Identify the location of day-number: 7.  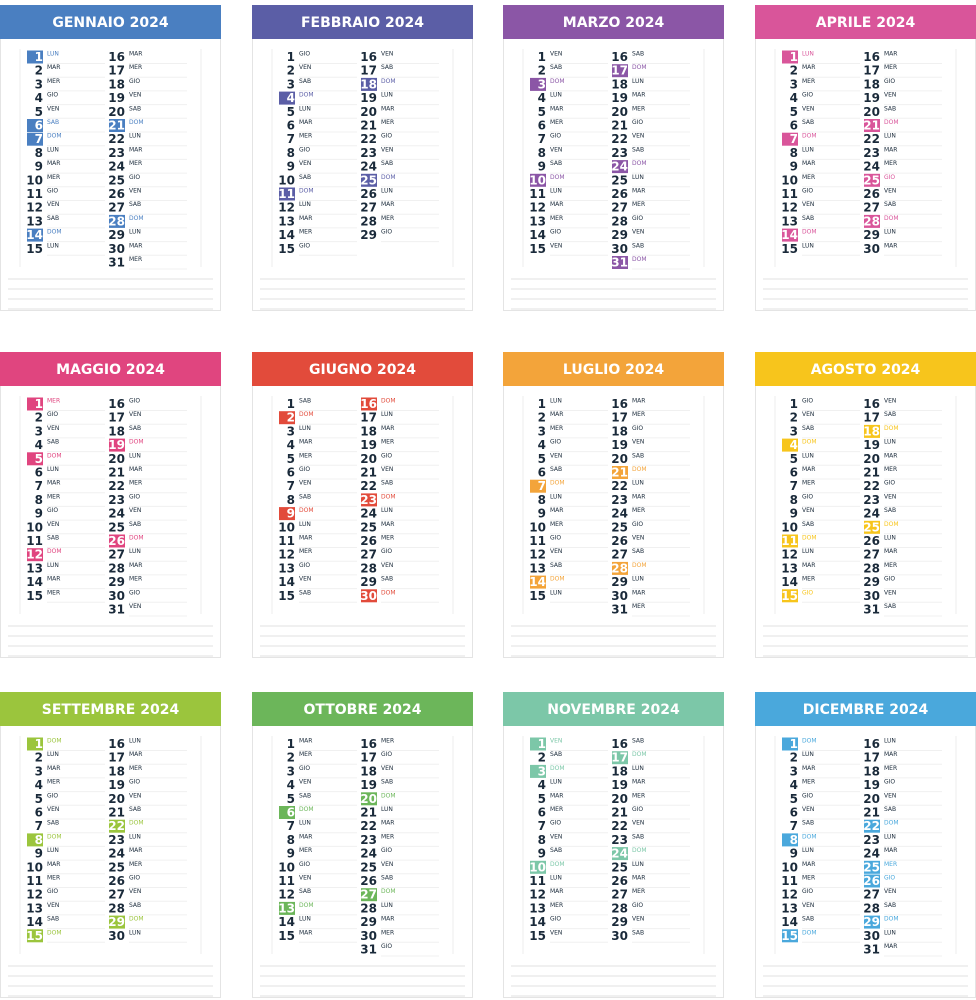
(794, 486).